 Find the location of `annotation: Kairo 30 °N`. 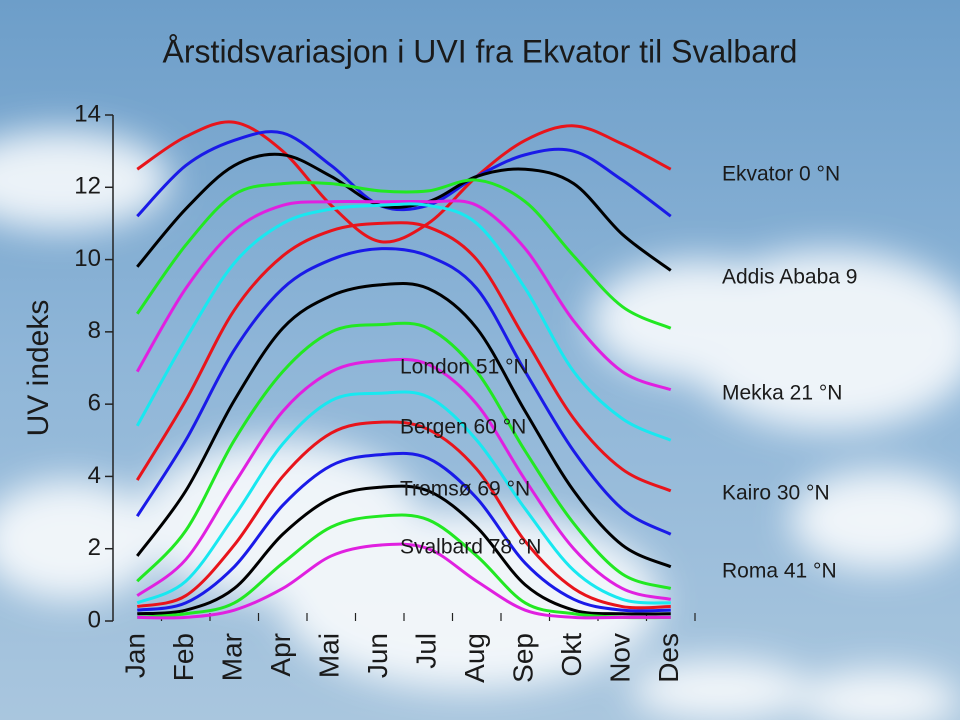

annotation: Kairo 30 °N is located at coordinates (776, 493).